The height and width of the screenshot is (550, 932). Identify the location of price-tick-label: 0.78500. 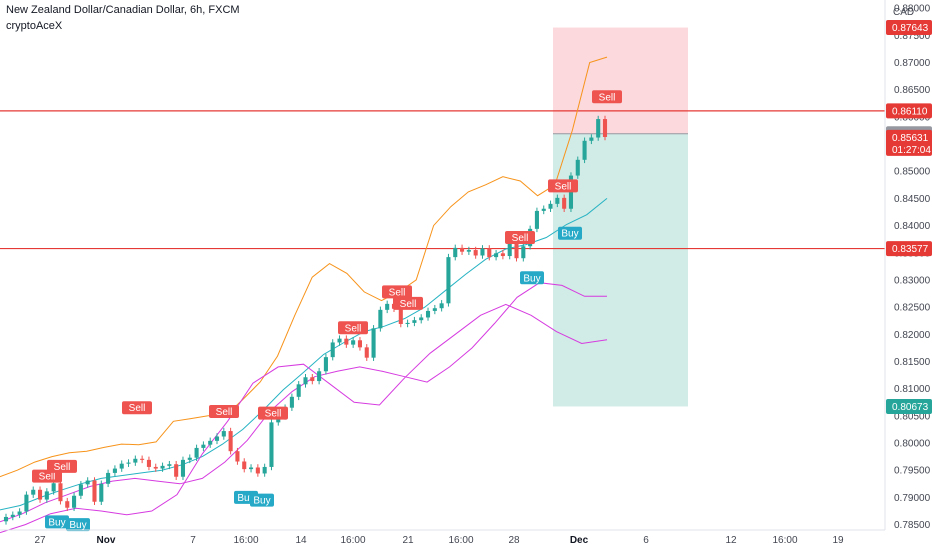
(912, 525).